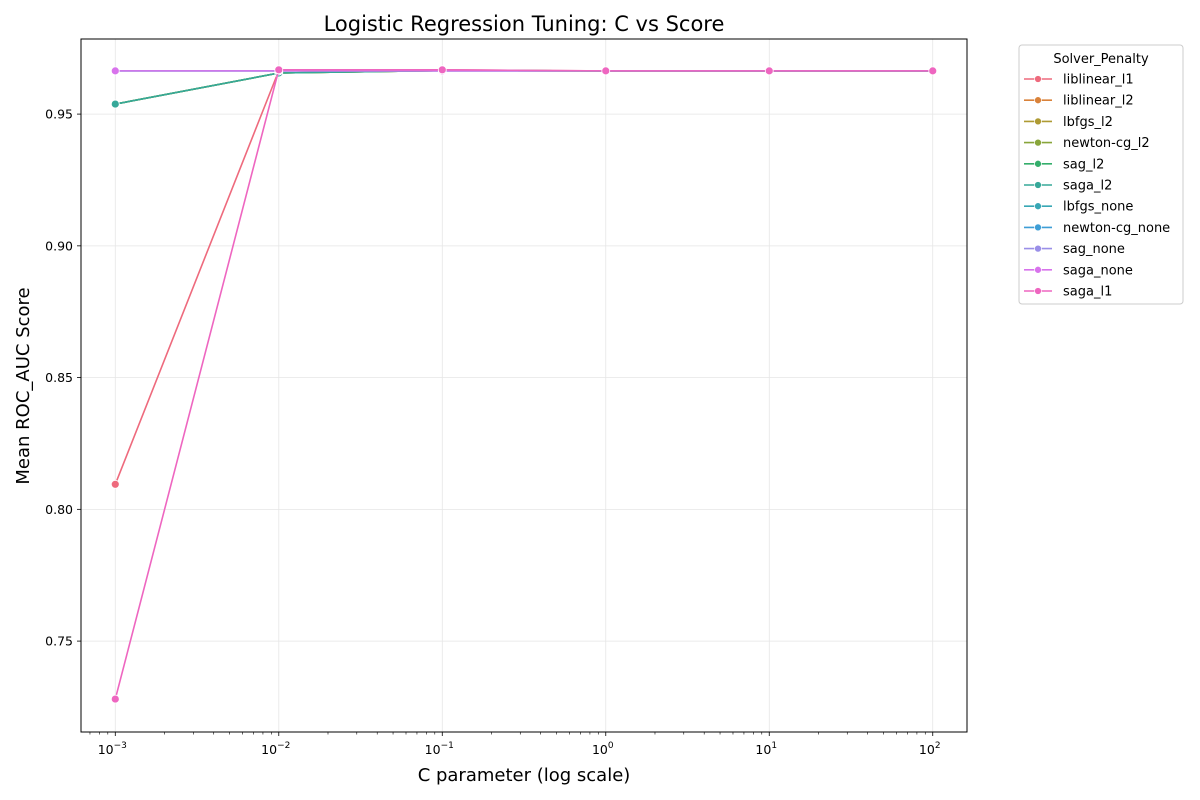 Image resolution: width=1200 pixels, height=800 pixels. What do you see at coordinates (1098, 80) in the screenshot?
I see `legend-label: liblinear_l1` at bounding box center [1098, 80].